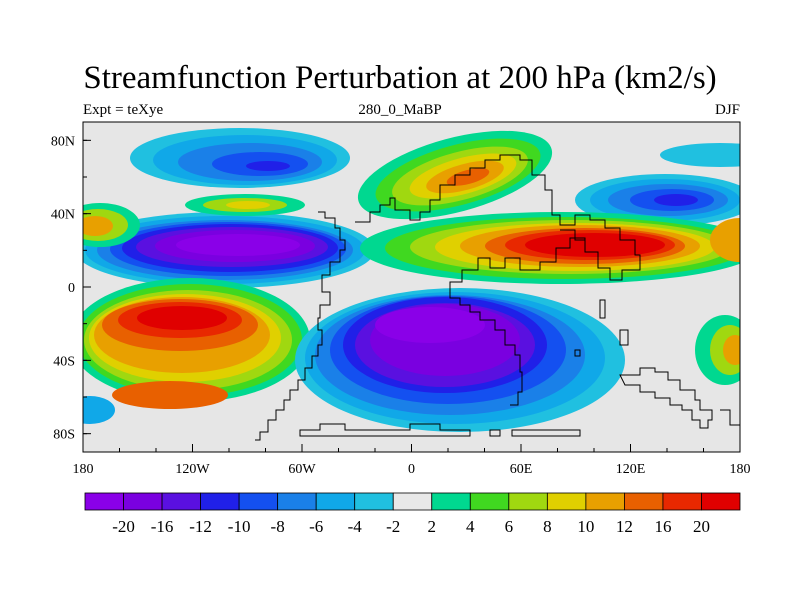 The width and height of the screenshot is (800, 600). Describe the element at coordinates (547, 526) in the screenshot. I see `legend-label: 8` at that location.